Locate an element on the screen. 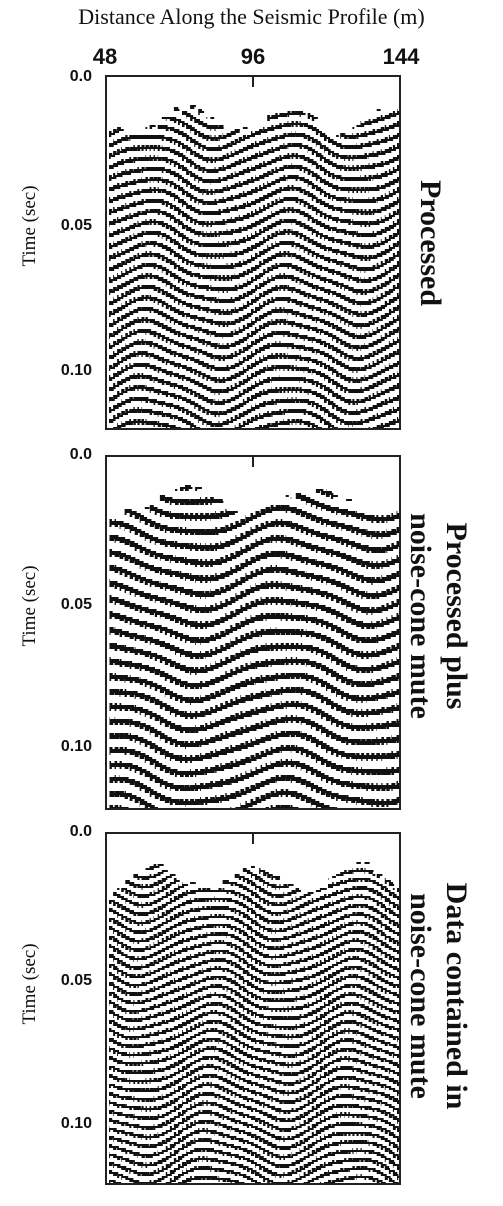 This screenshot has width=503, height=1206. panel2-y-tick-0.05: 0.05 is located at coordinates (76, 604).